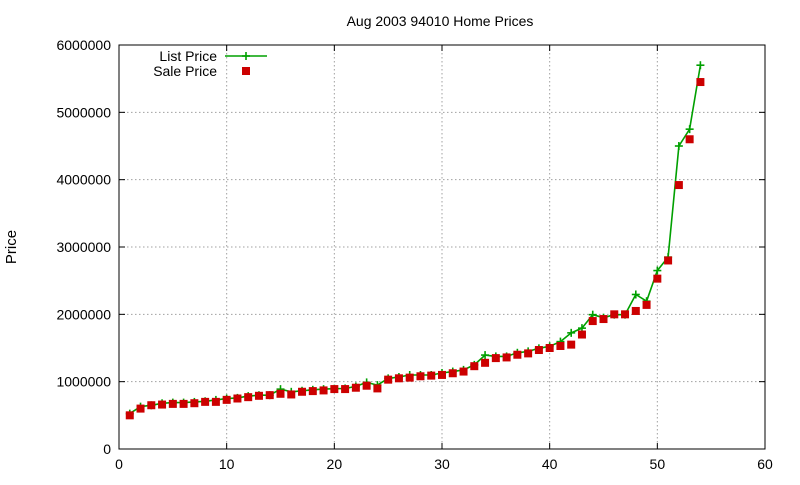  Describe the element at coordinates (442, 464) in the screenshot. I see `x-tick-label: 30` at that location.